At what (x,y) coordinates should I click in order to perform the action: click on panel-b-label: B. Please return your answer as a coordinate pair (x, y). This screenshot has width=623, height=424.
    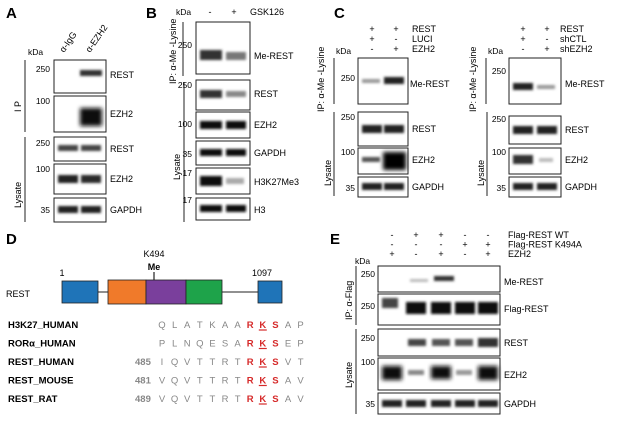
    Looking at the image, I should click on (151, 13).